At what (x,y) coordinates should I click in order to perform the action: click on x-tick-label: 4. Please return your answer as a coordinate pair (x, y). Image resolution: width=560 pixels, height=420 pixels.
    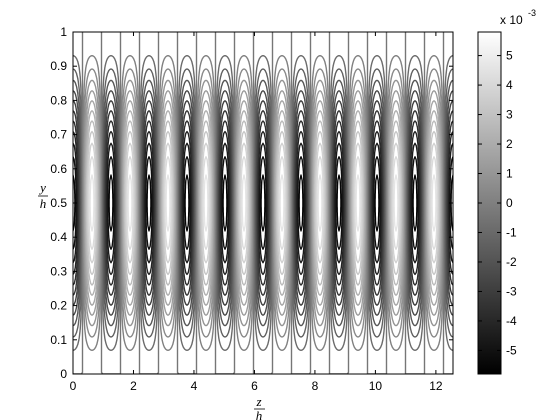
    Looking at the image, I should click on (194, 386).